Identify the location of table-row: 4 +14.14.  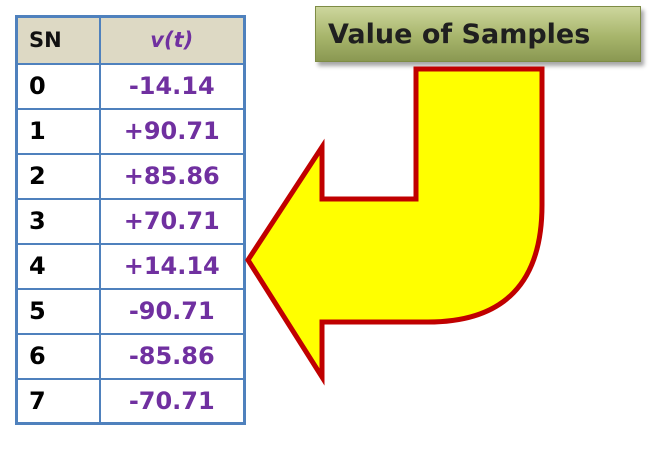
(130, 266).